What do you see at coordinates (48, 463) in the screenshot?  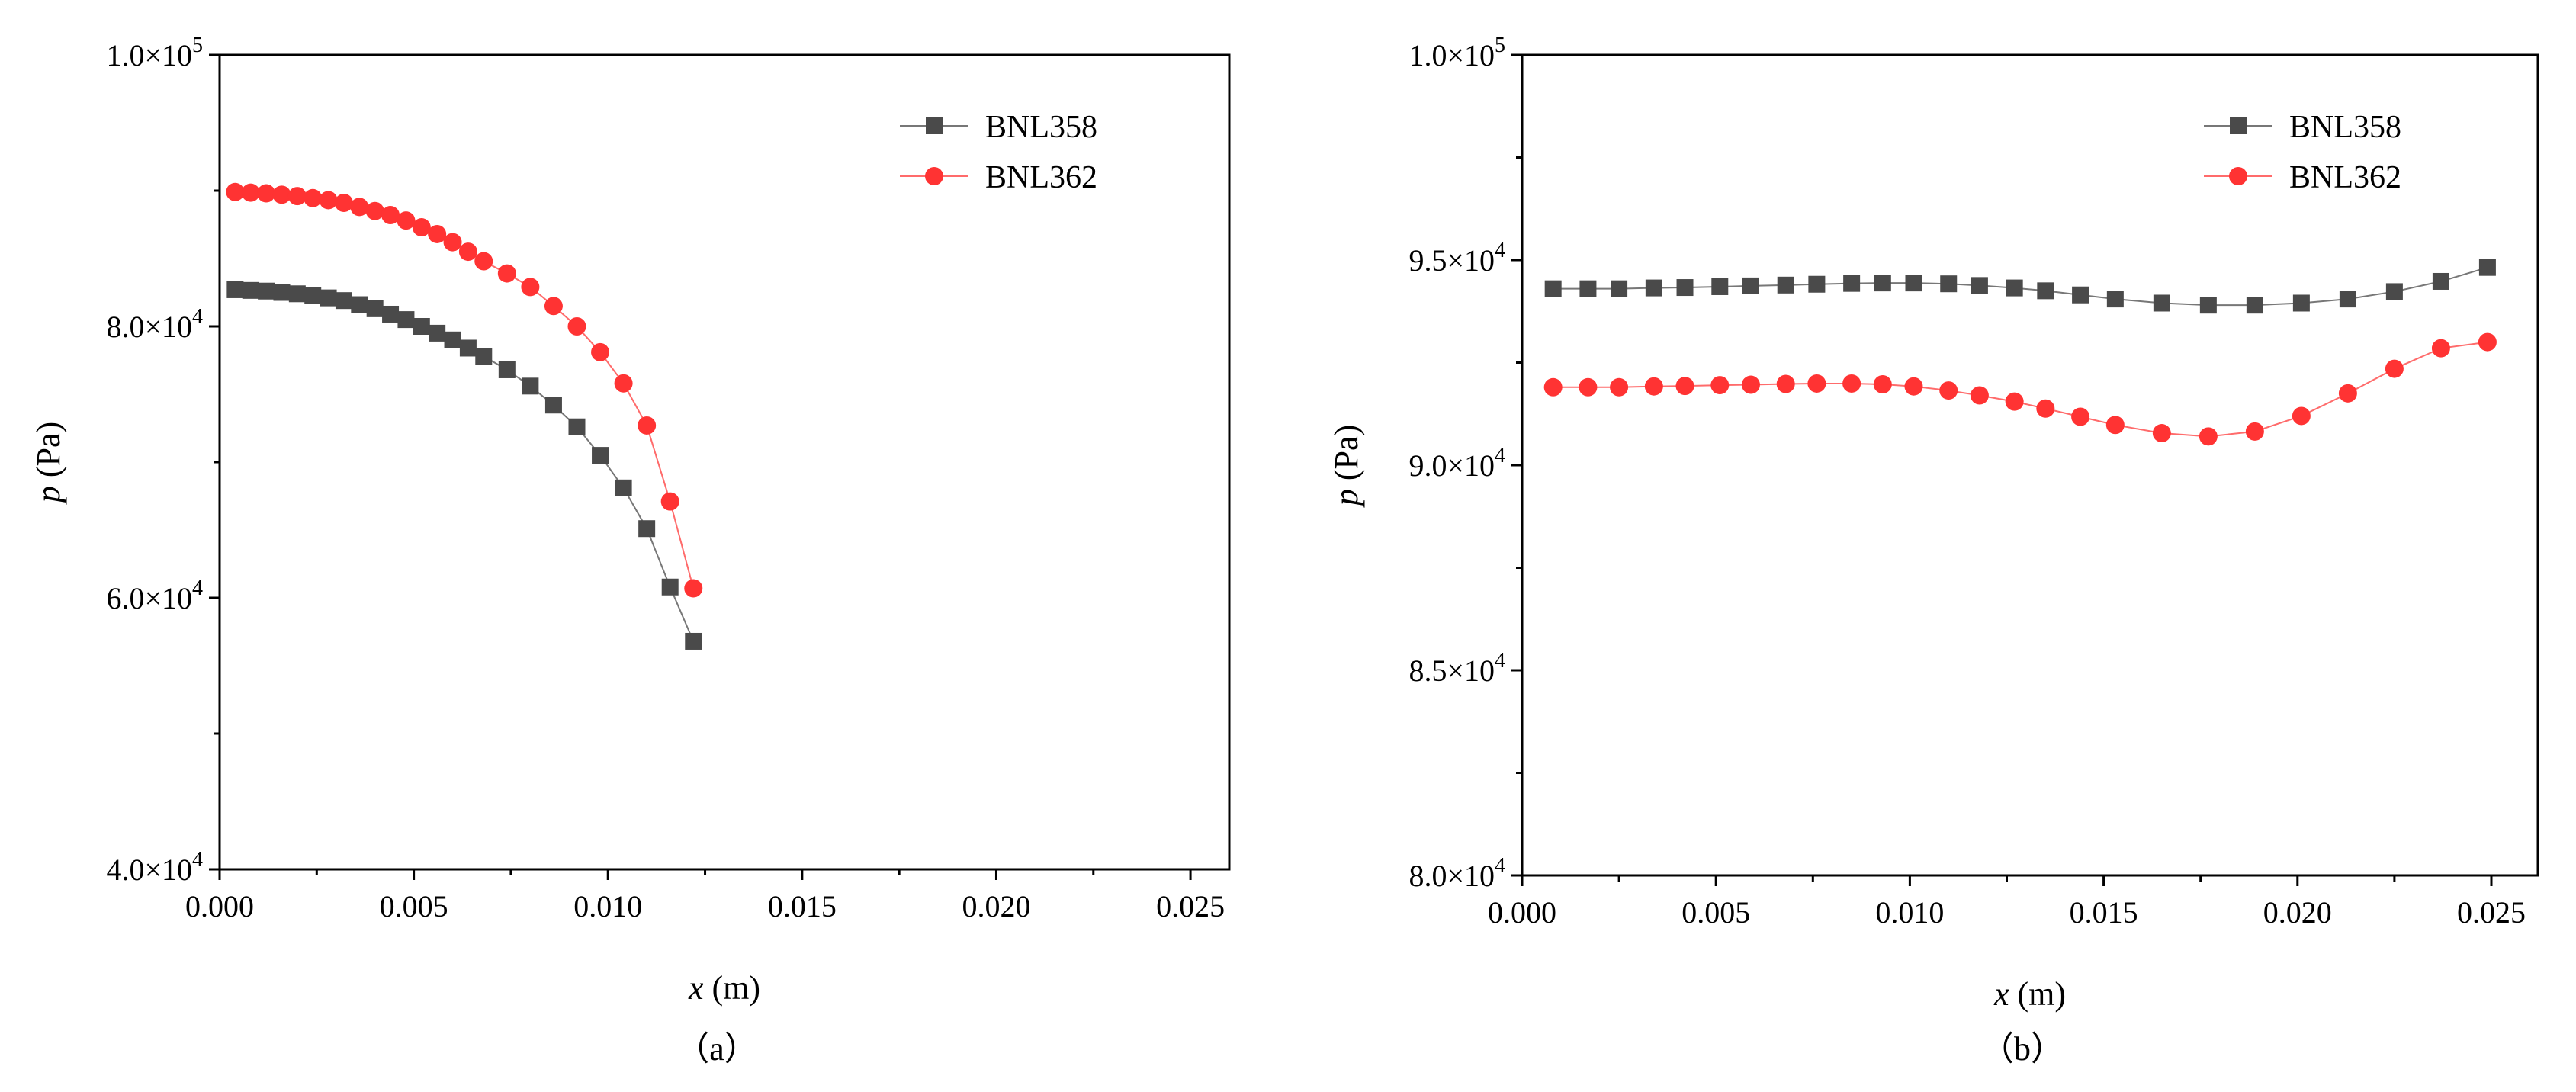 I see `y-axis-title: p (Pa)` at bounding box center [48, 463].